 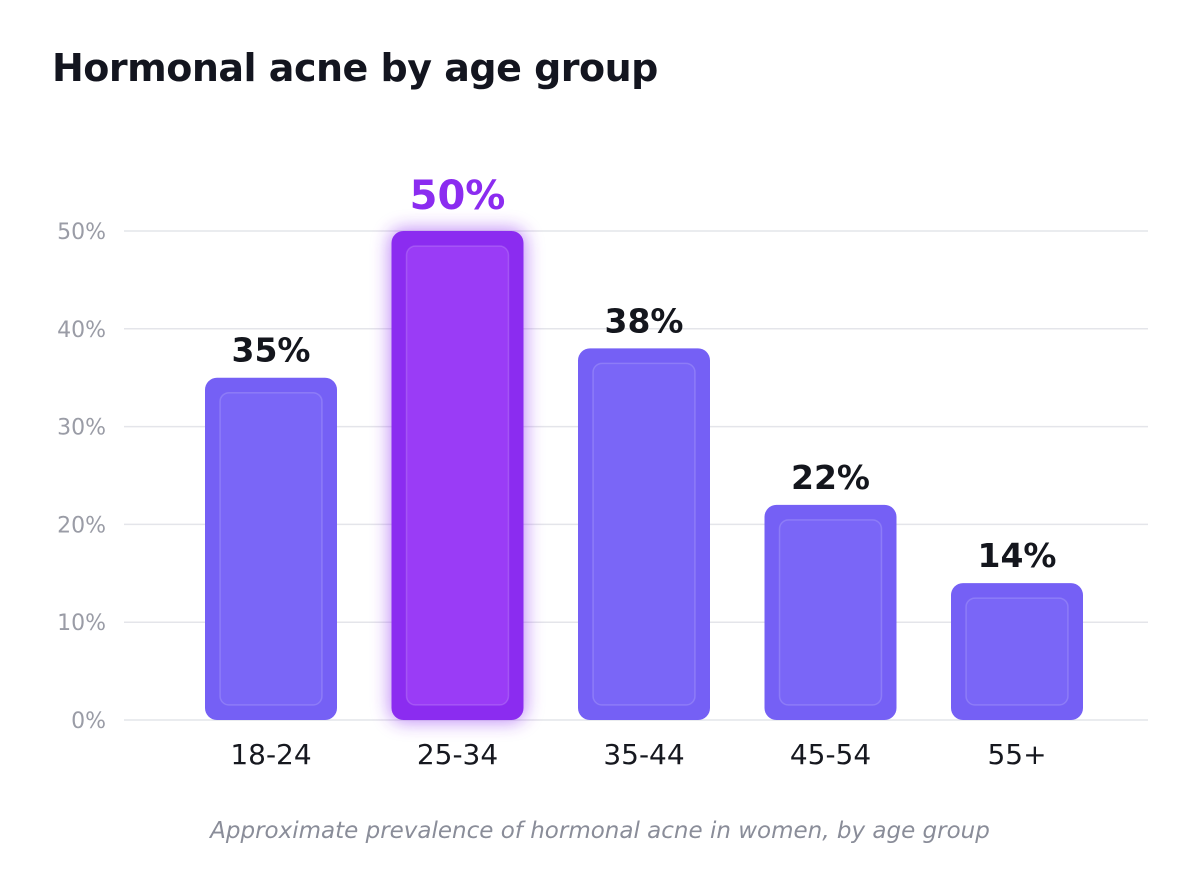 What do you see at coordinates (830, 477) in the screenshot?
I see `data-label: 22%` at bounding box center [830, 477].